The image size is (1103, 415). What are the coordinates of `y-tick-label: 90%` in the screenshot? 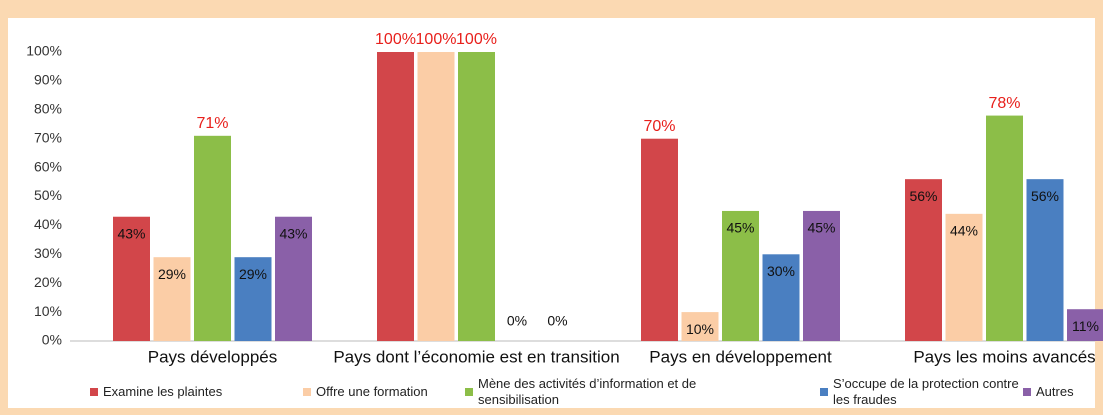 It's located at (48, 80).